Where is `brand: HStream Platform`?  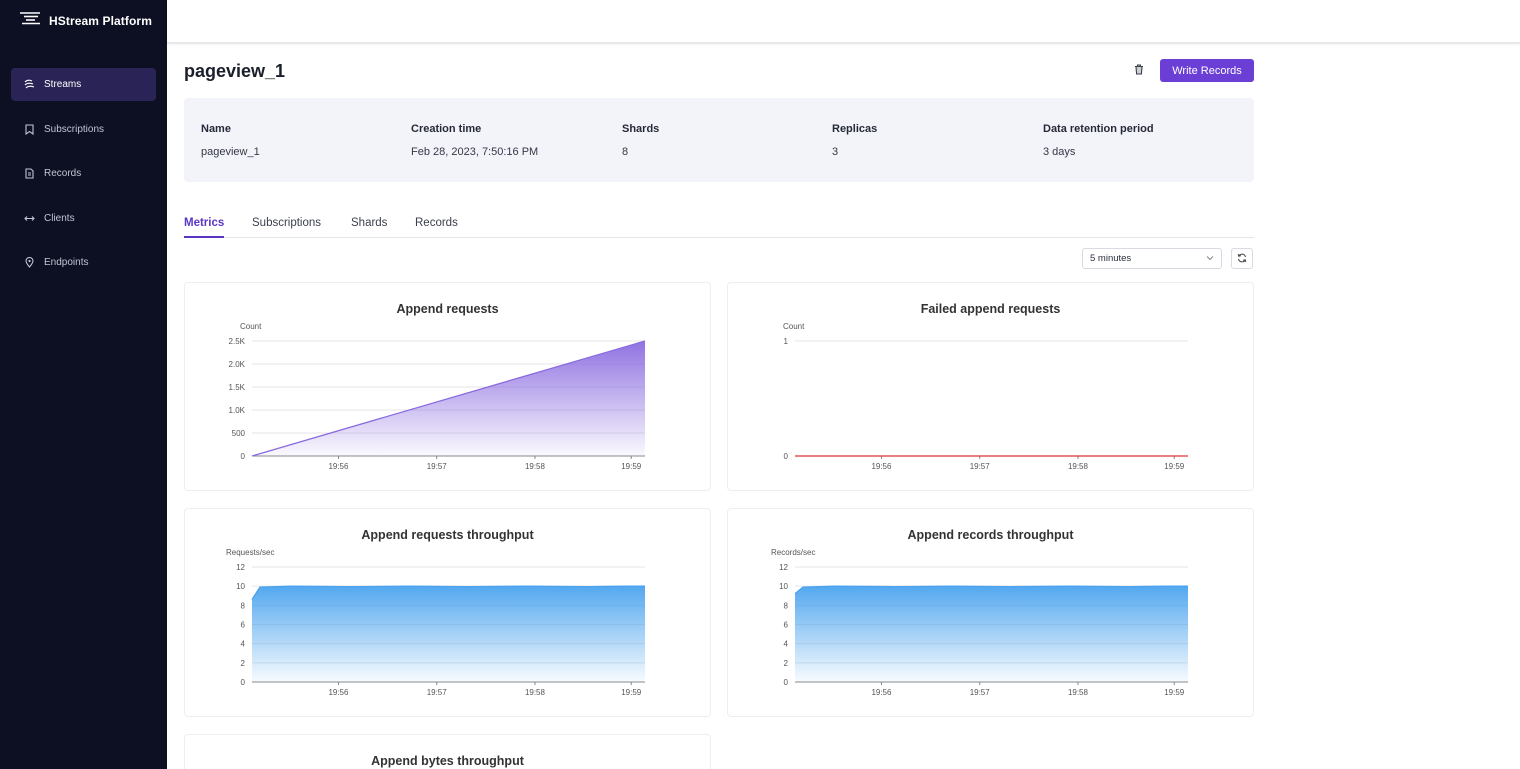 brand: HStream Platform is located at coordinates (86, 21).